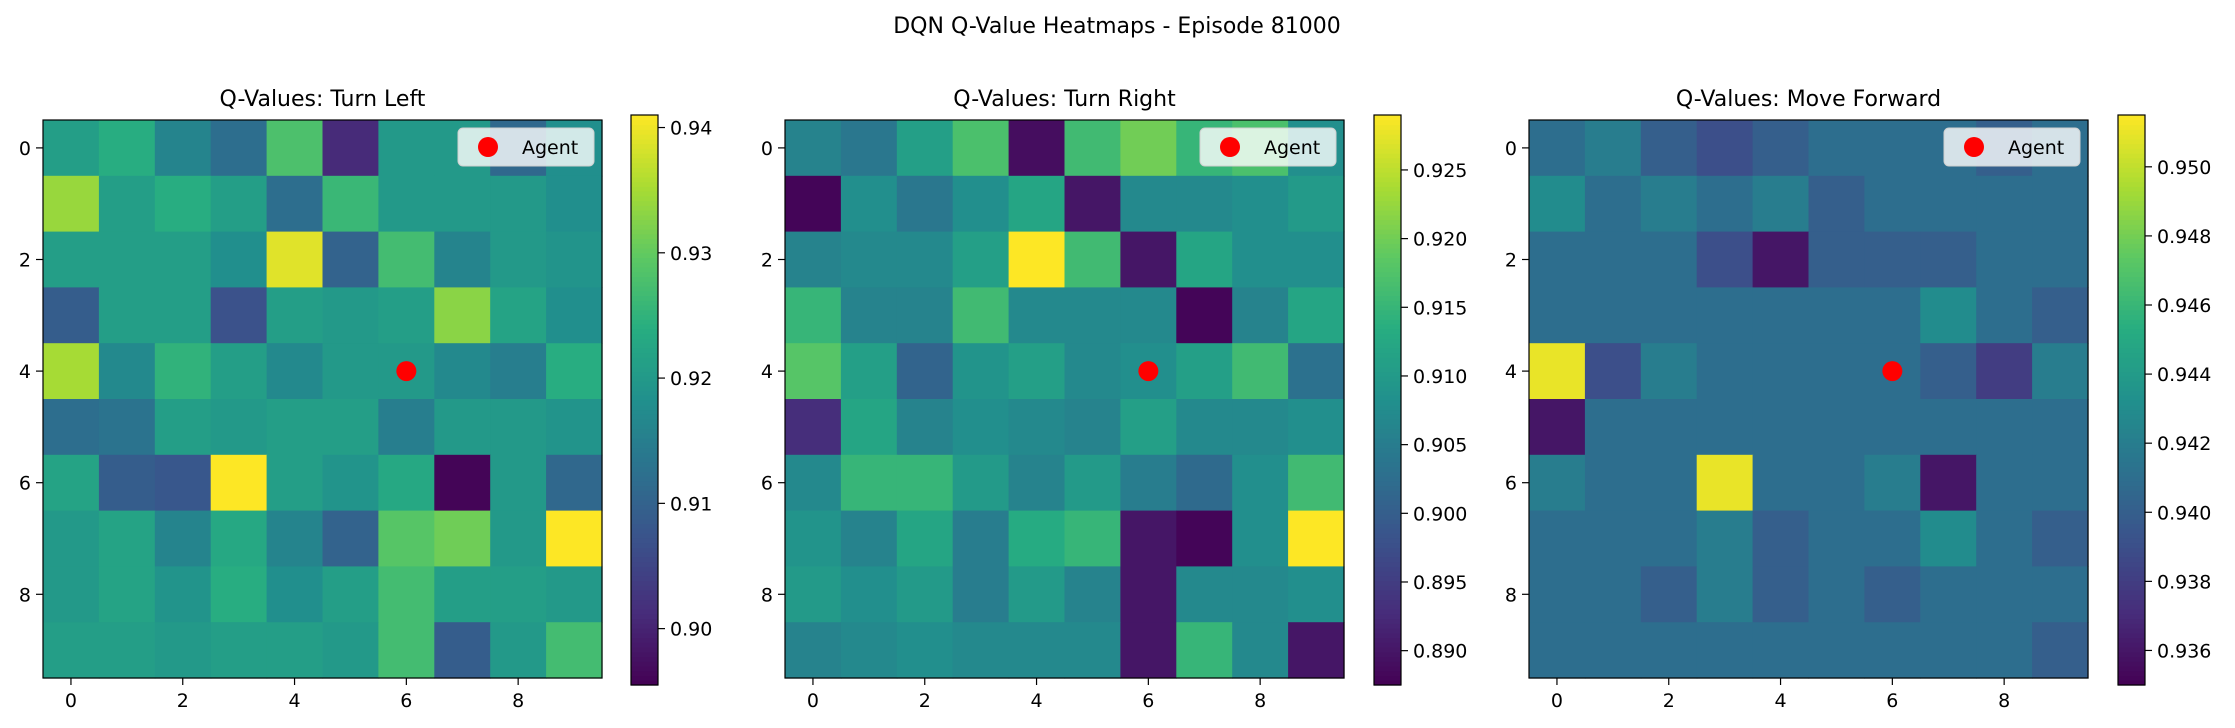  I want to click on x-tick-label: 0, so click(813, 701).